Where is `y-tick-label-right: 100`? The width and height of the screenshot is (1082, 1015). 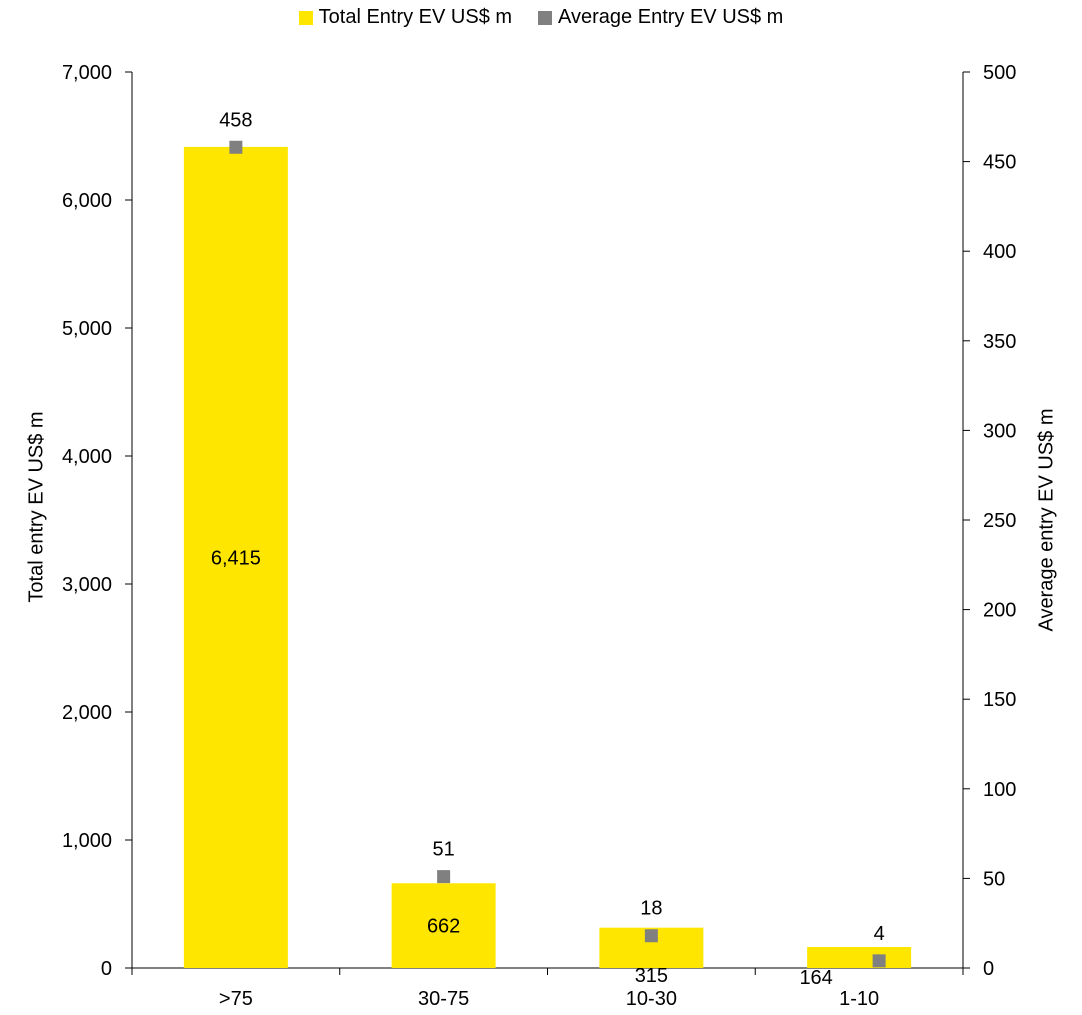 y-tick-label-right: 100 is located at coordinates (999, 790).